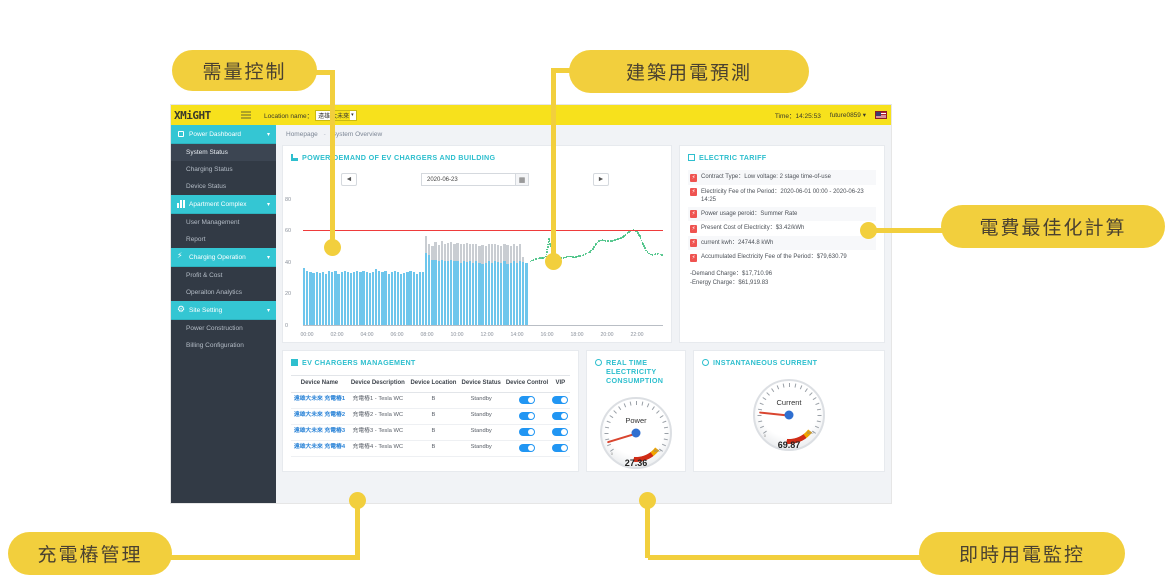 The height and width of the screenshot is (588, 1168). What do you see at coordinates (213, 222) in the screenshot?
I see `sidebar-item-user-management: User Management` at bounding box center [213, 222].